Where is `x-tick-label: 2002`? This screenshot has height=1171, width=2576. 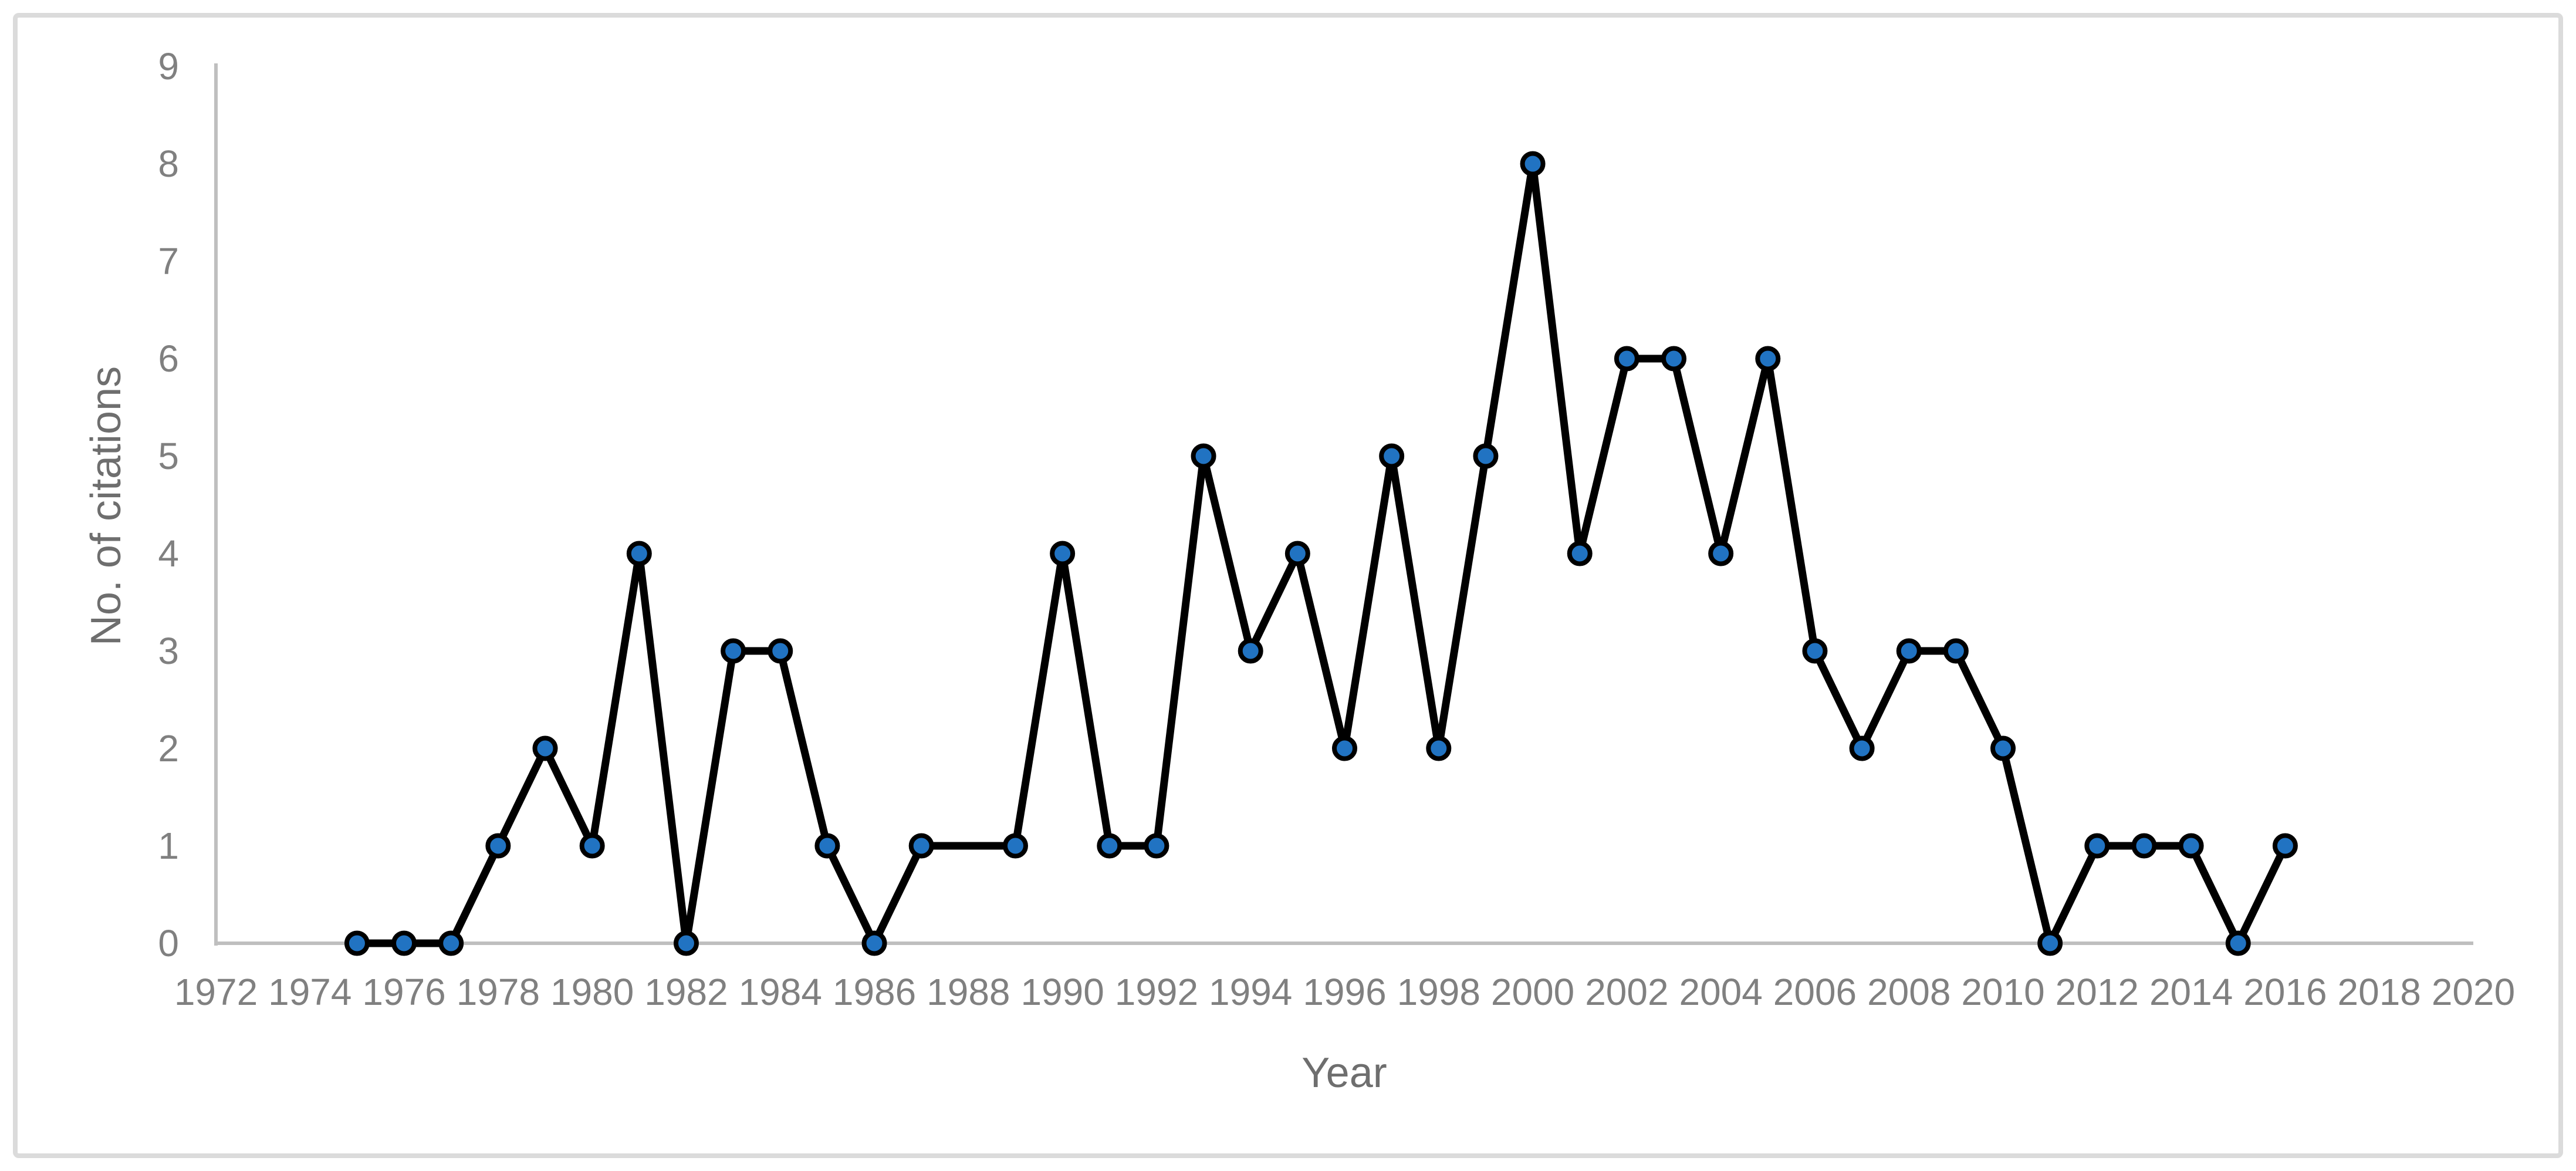
x-tick-label: 2002 is located at coordinates (1626, 992).